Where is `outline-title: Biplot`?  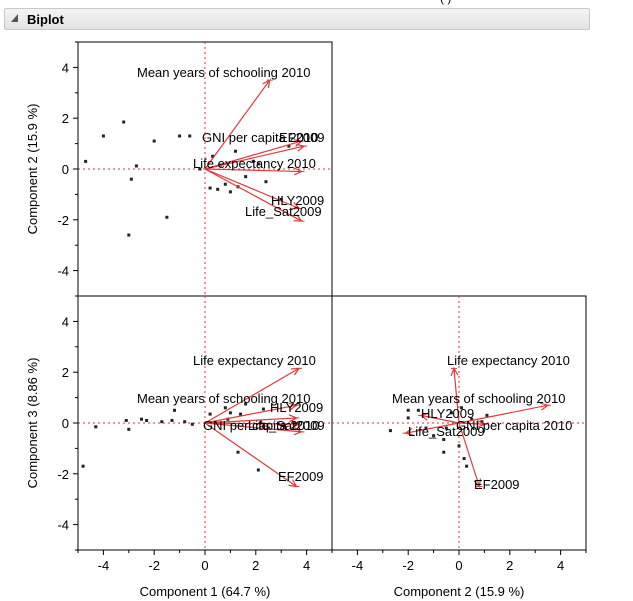
outline-title: Biplot is located at coordinates (45, 19).